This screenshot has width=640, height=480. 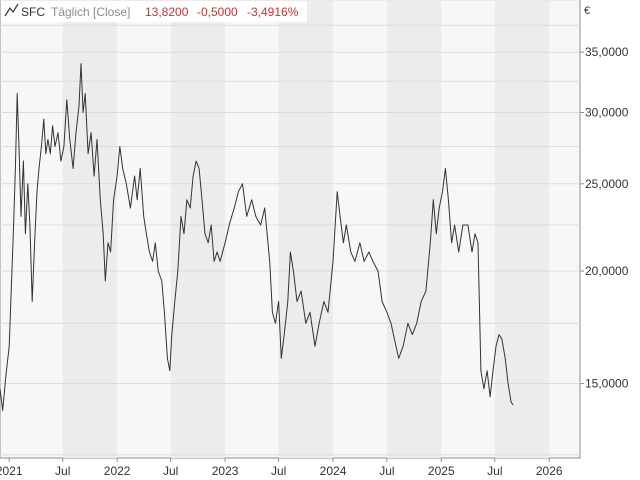 I want to click on header-background, so click(x=154, y=11).